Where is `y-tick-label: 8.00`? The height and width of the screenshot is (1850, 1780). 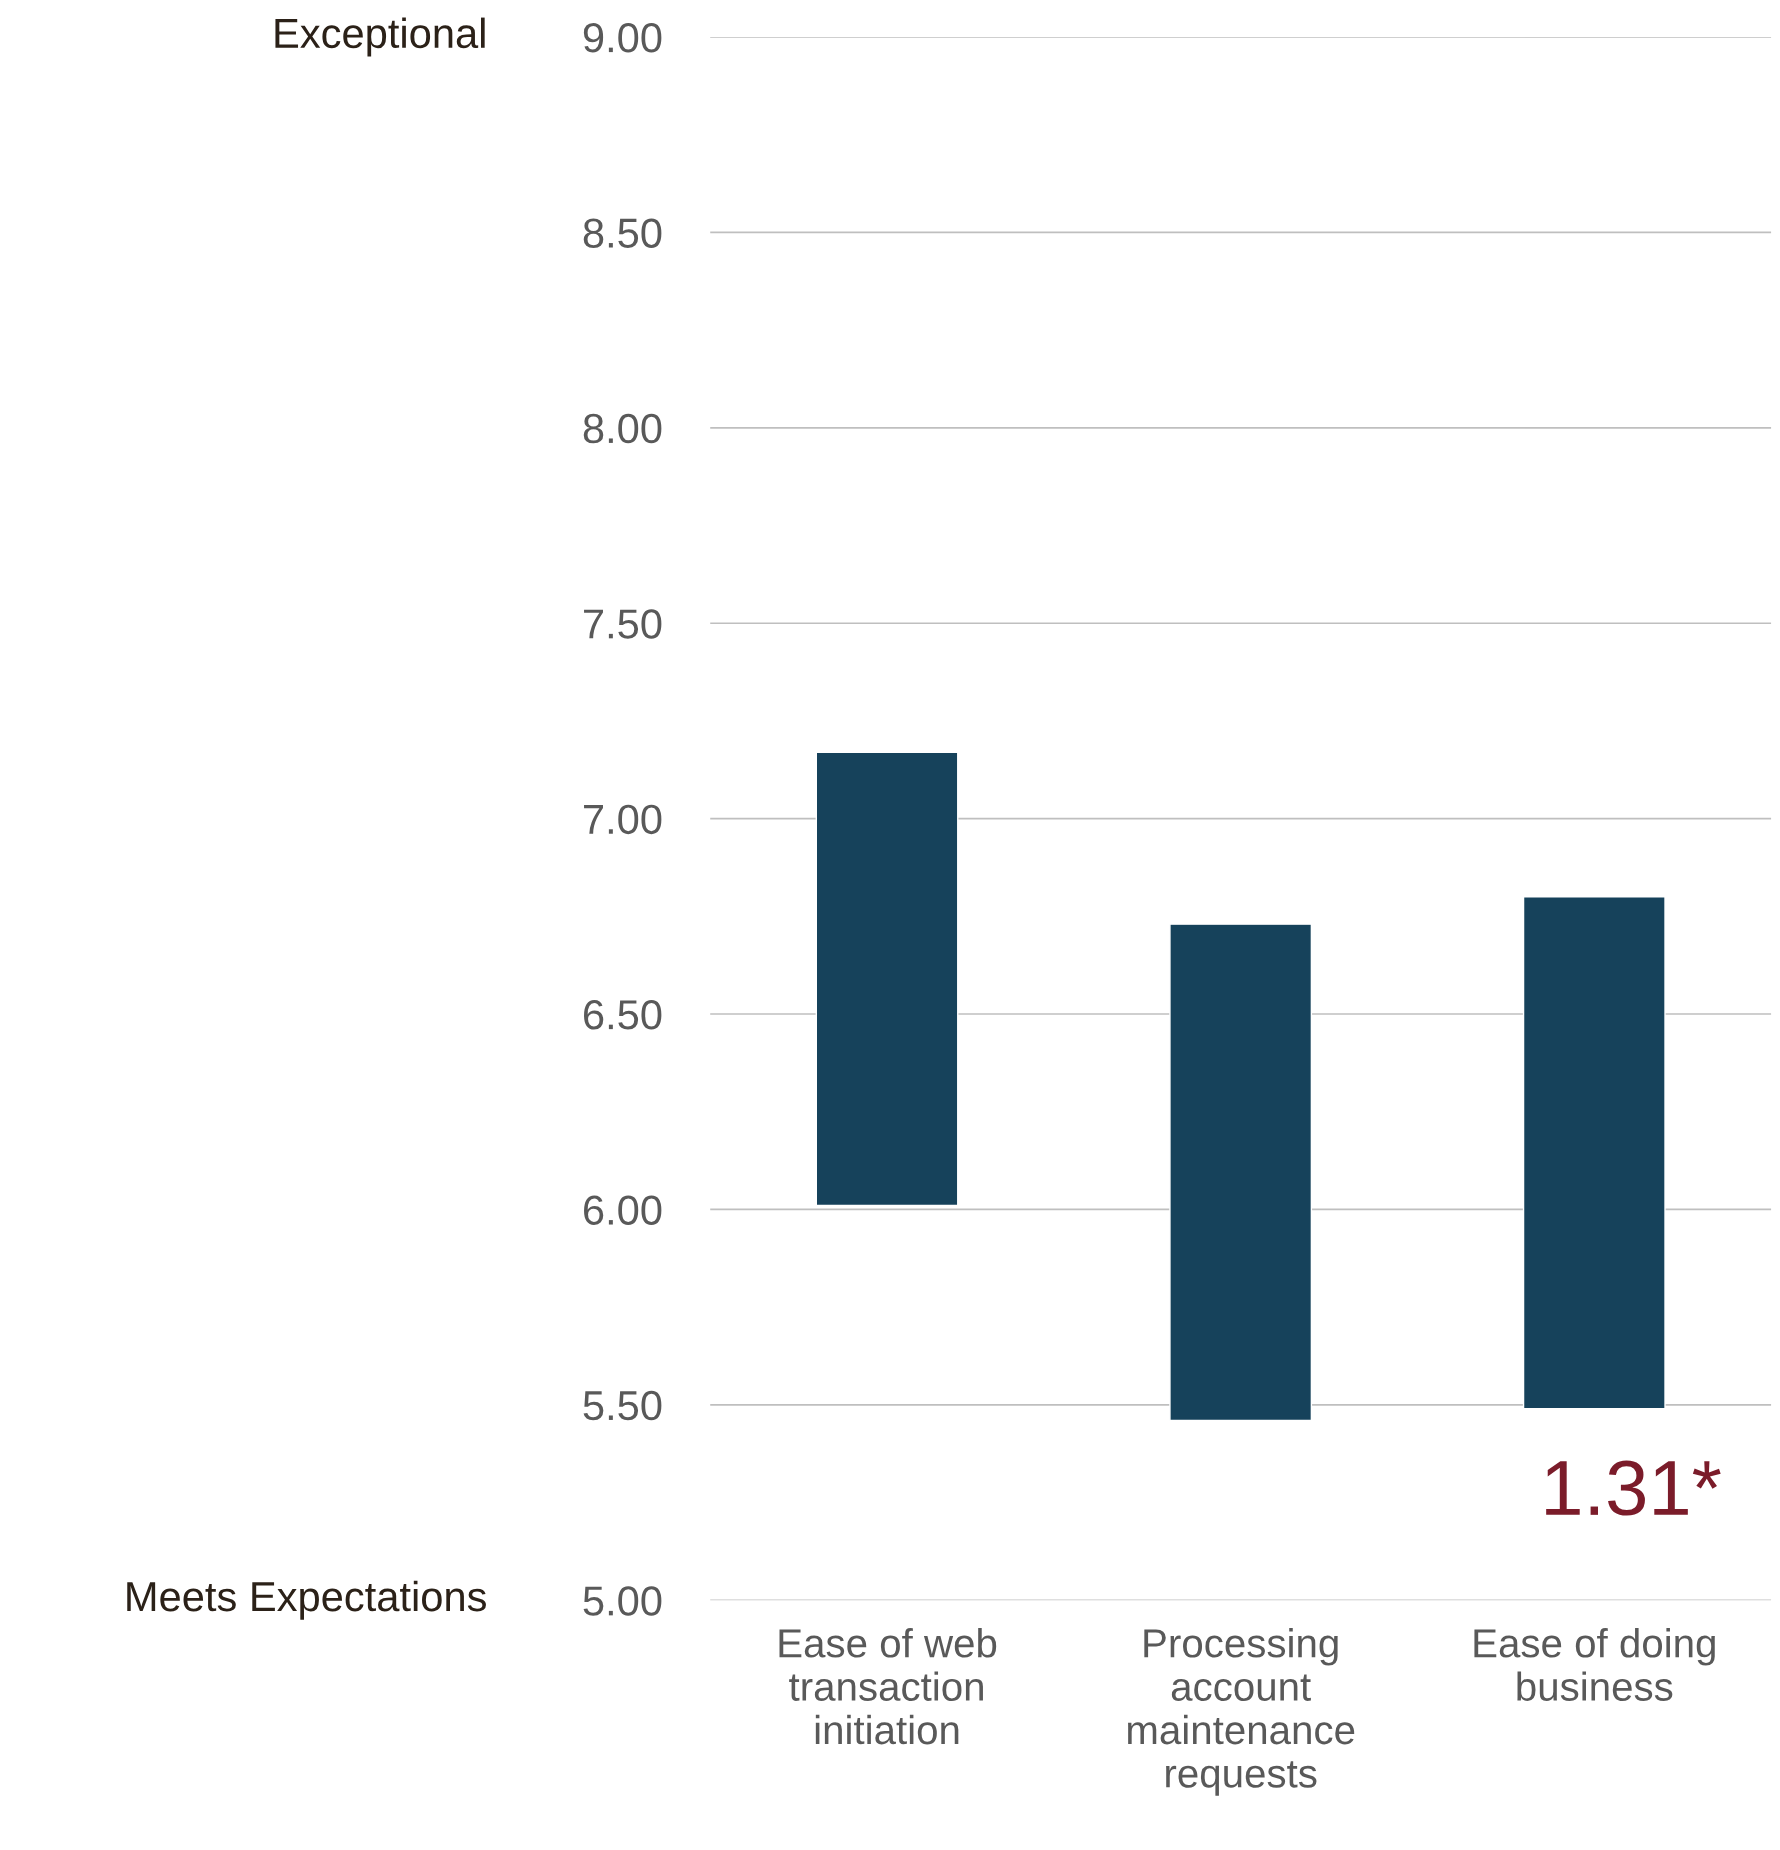 y-tick-label: 8.00 is located at coordinates (622, 428).